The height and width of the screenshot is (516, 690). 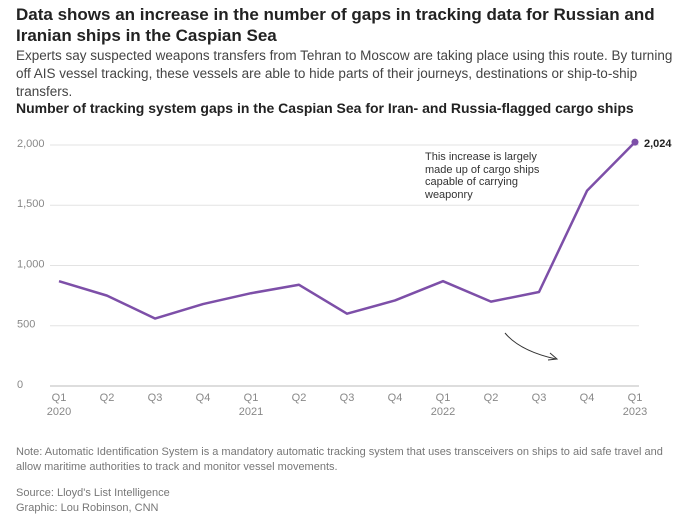 What do you see at coordinates (635, 142) in the screenshot?
I see `end-point` at bounding box center [635, 142].